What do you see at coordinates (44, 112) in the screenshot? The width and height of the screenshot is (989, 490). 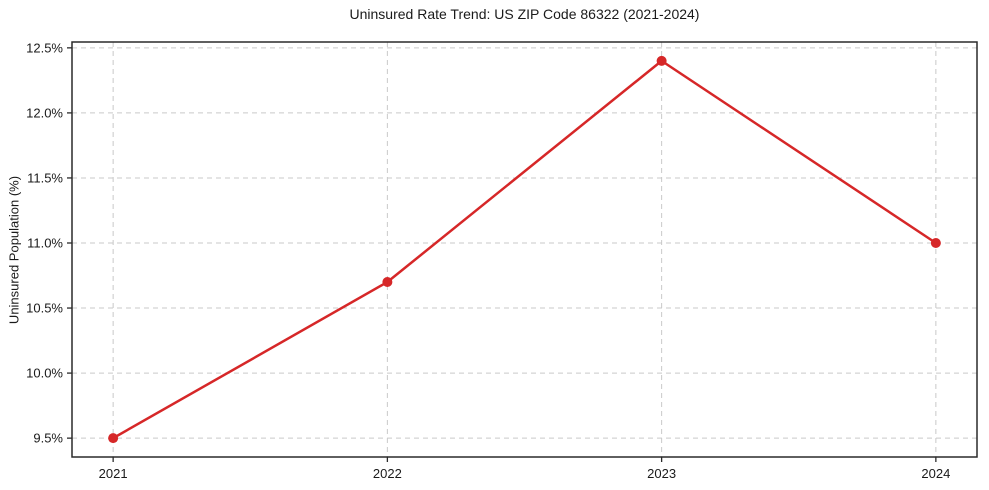 I see `y-tick-label: 12.0%` at bounding box center [44, 112].